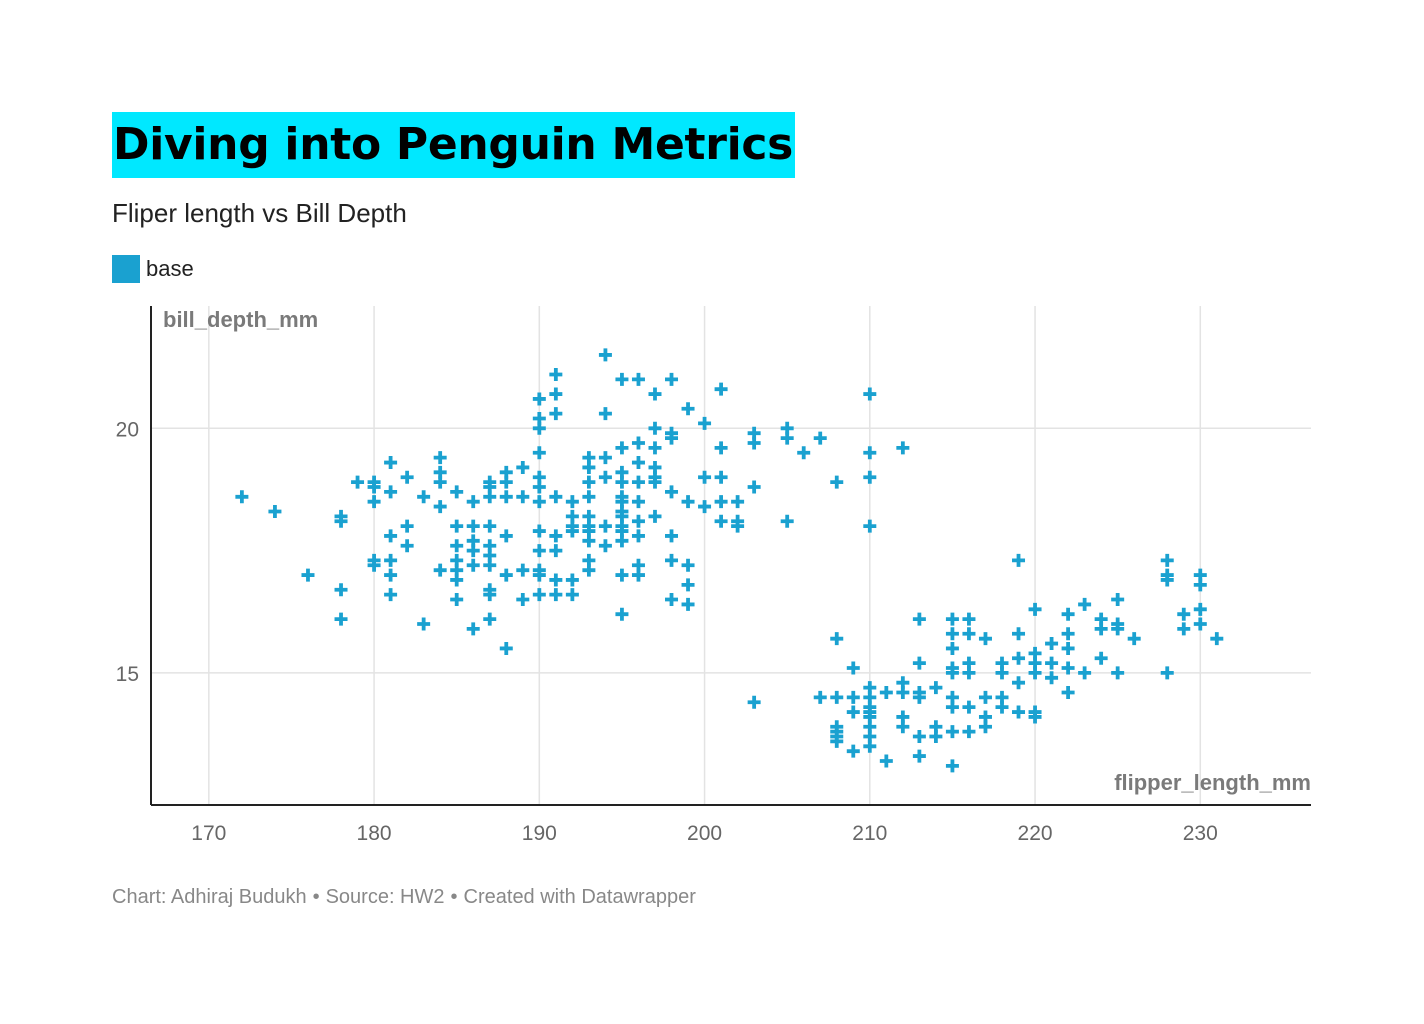 This screenshot has height=1024, width=1424. What do you see at coordinates (454, 145) in the screenshot?
I see `title-highlight: Diving into Penguin Metrics` at bounding box center [454, 145].